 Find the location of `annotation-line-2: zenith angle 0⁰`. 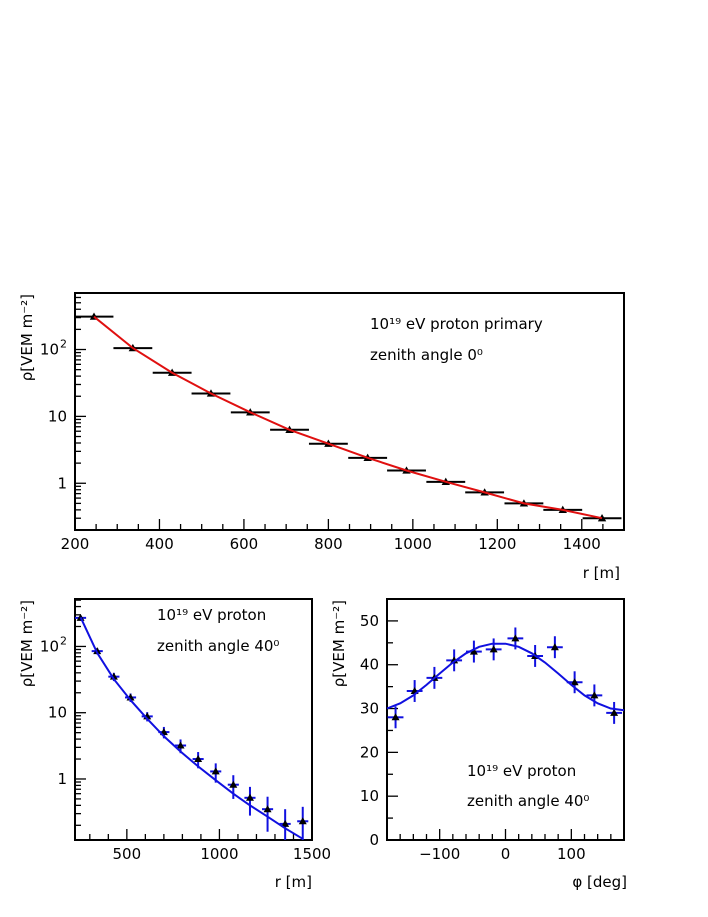

annotation-line-2: zenith angle 0⁰ is located at coordinates (426, 355).